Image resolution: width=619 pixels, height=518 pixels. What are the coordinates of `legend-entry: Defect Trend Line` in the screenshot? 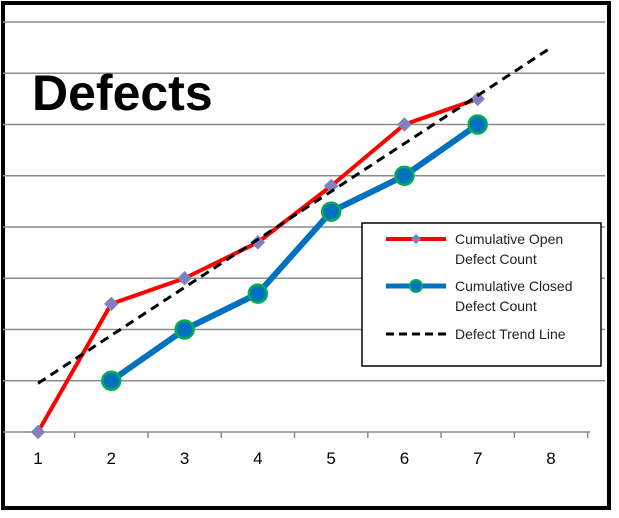 It's located at (476, 334).